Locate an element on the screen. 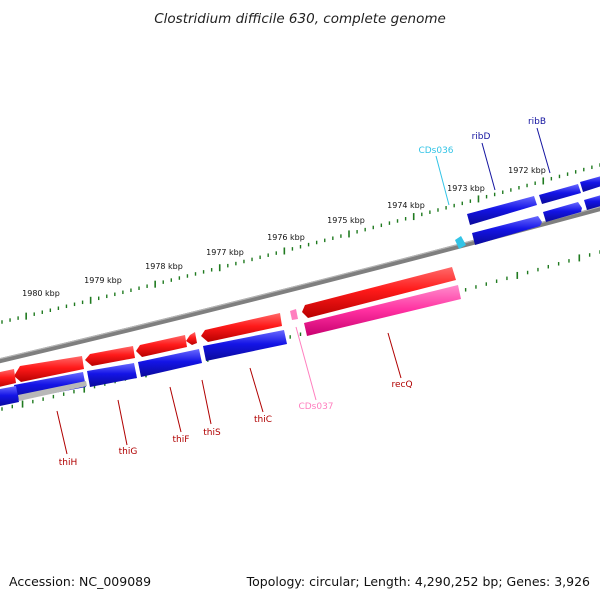 The width and height of the screenshot is (600, 600). cds-thiG is located at coordinates (110, 356).